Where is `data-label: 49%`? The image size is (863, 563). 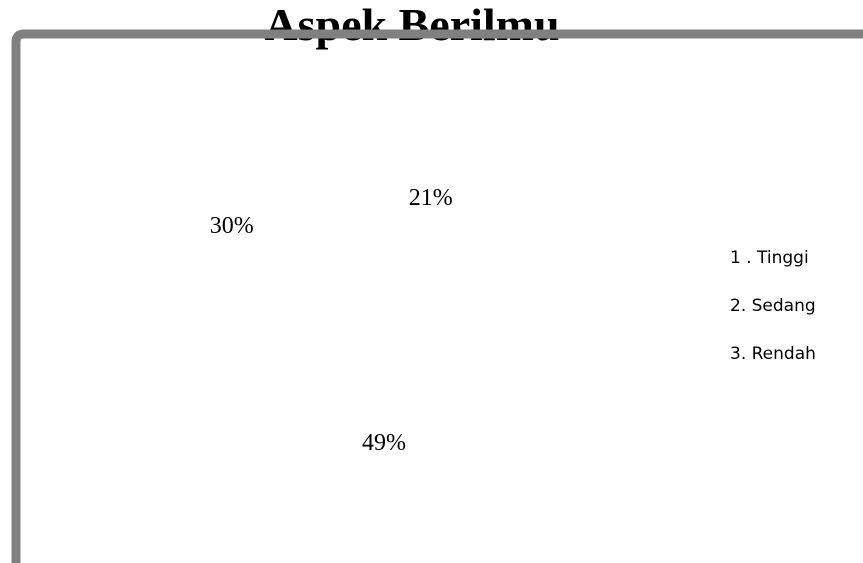 data-label: 49% is located at coordinates (384, 443).